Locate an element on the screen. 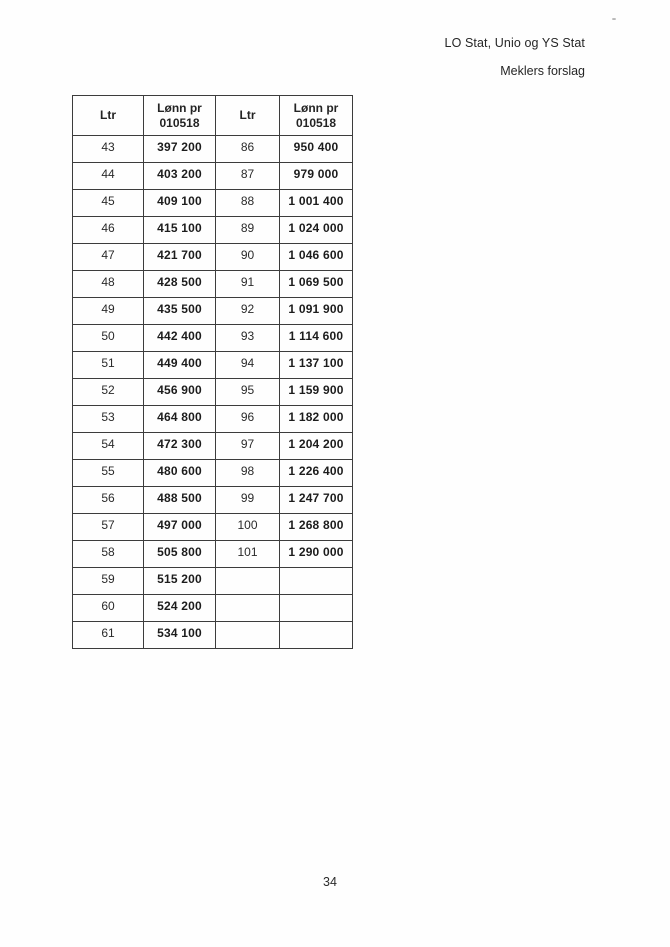 The image size is (670, 947). ltr-cell: 86 is located at coordinates (247, 149).